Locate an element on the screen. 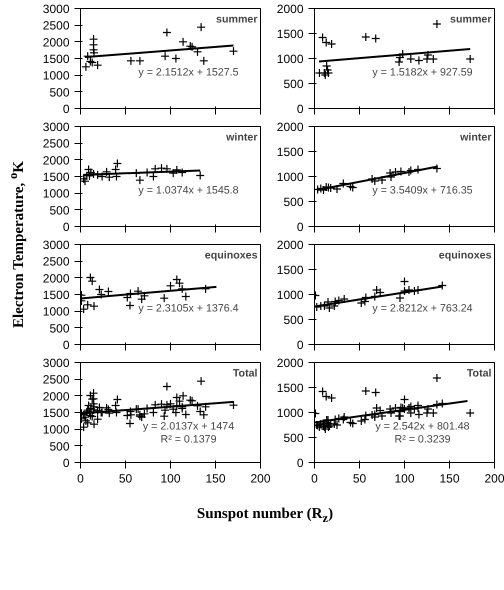 Image resolution: width=504 pixels, height=590 pixels. annotation: y = 2.542x + 801.48 is located at coordinates (422, 426).